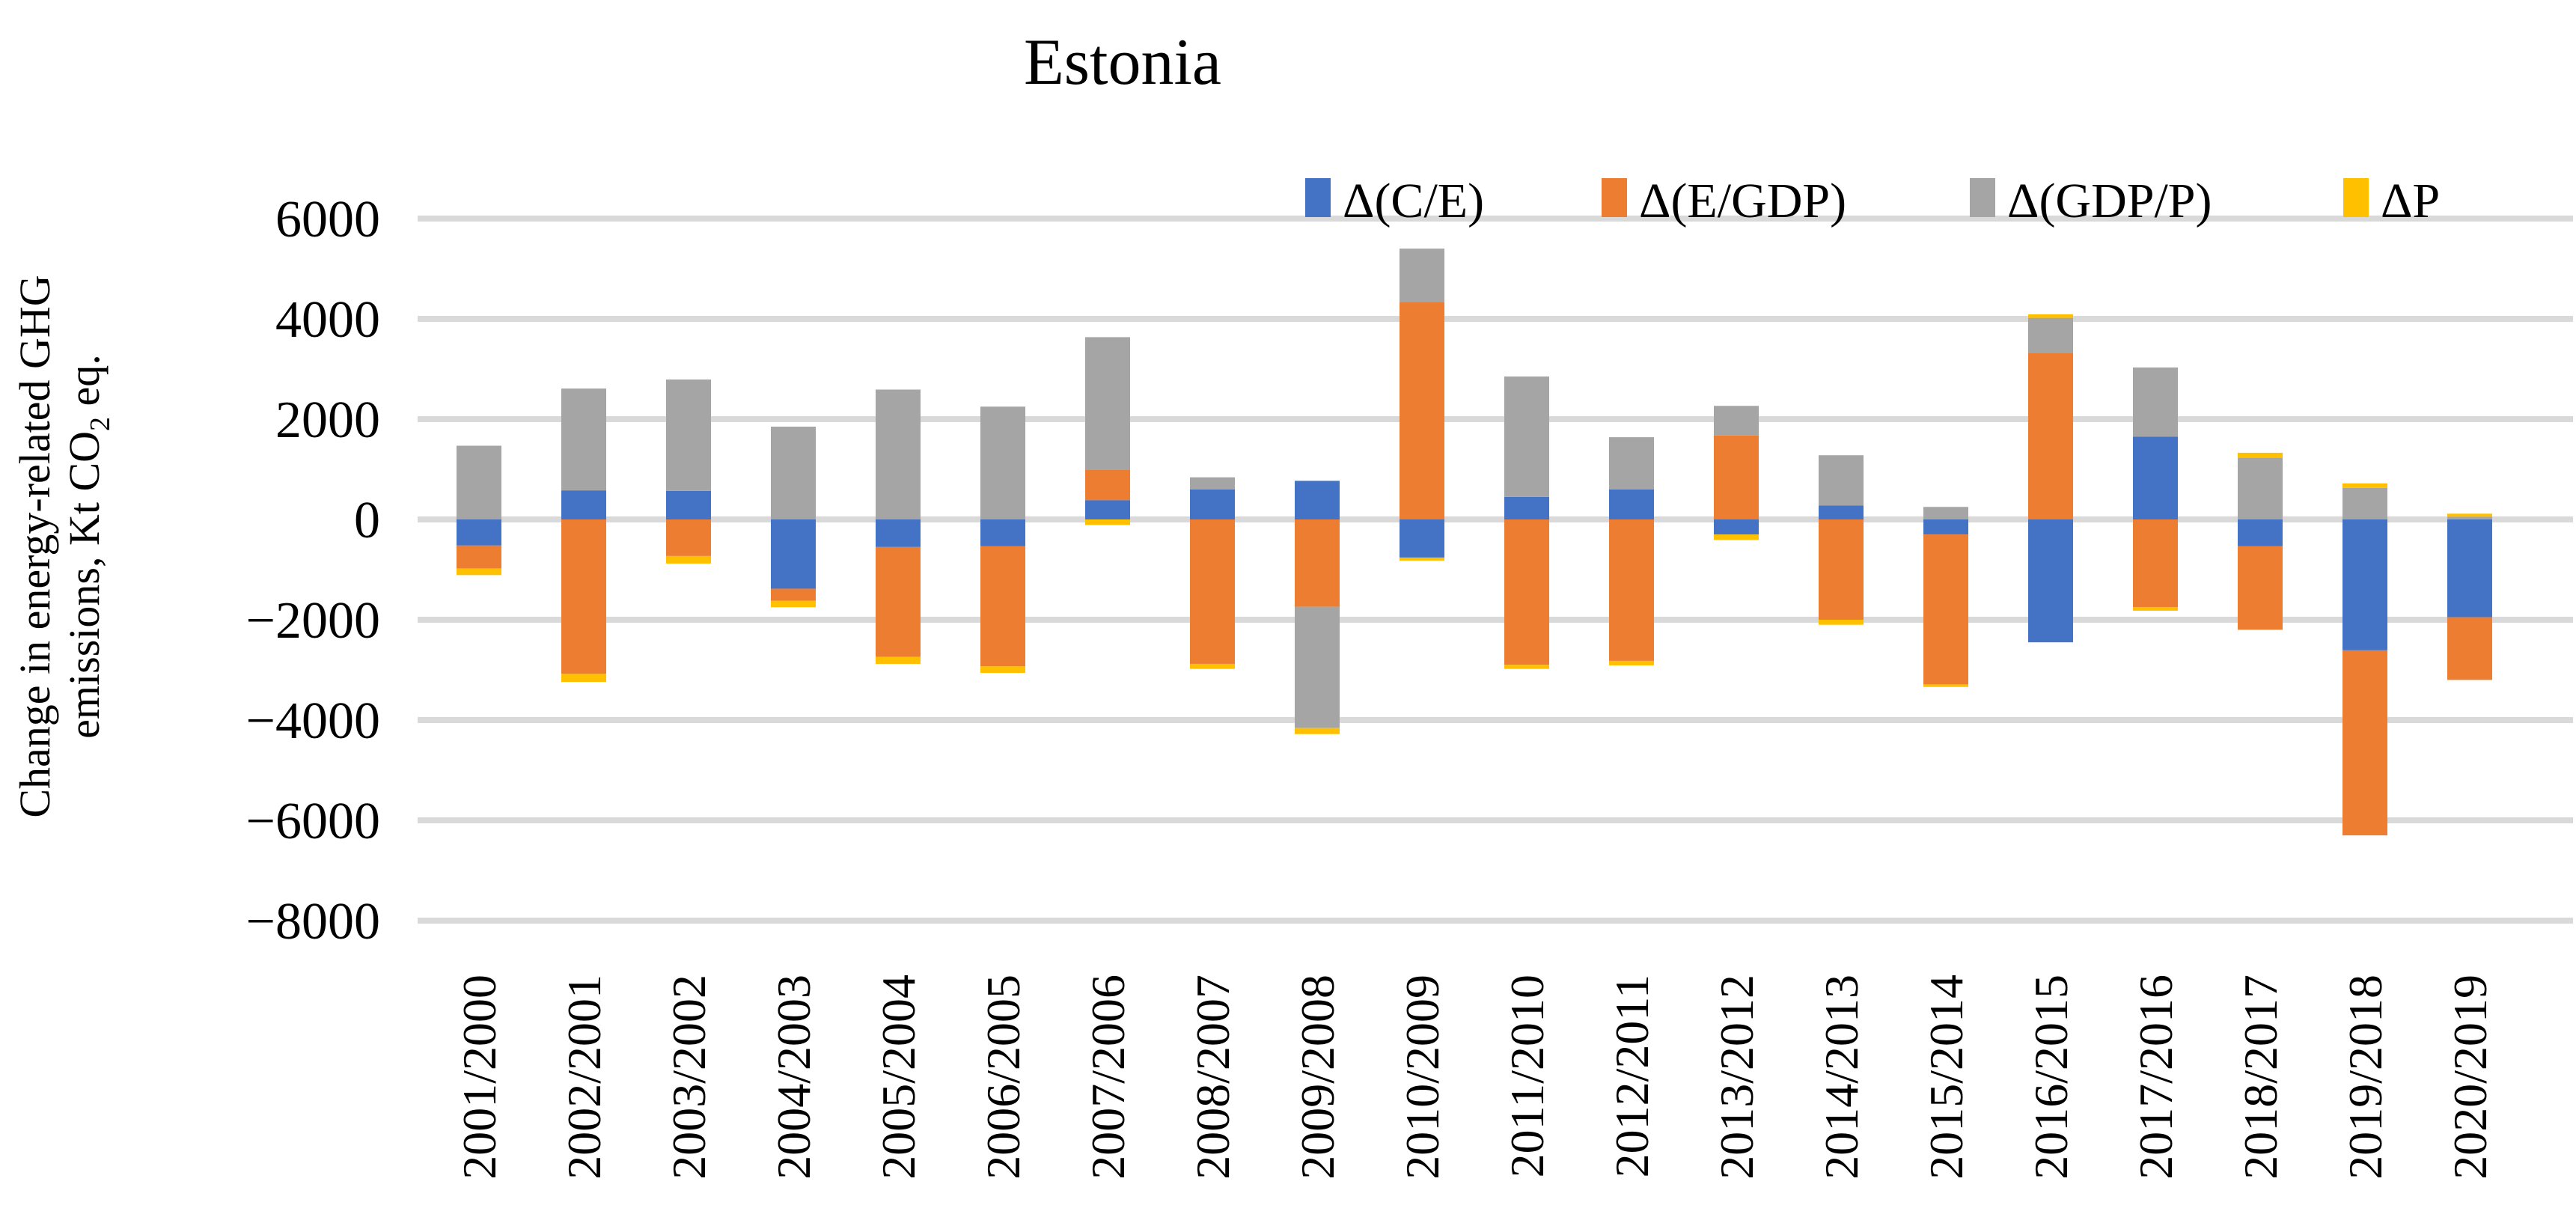  Describe the element at coordinates (2155, 1077) in the screenshot. I see `x-tick-label-2017/2016: 2017/2016` at that location.